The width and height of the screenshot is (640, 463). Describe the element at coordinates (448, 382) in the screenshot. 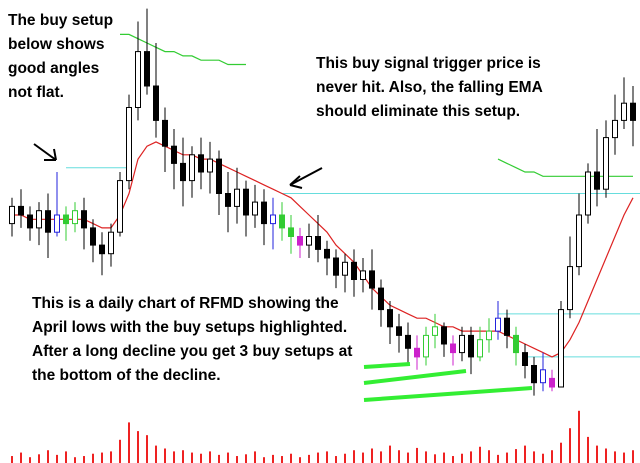

I see `highlights` at that location.